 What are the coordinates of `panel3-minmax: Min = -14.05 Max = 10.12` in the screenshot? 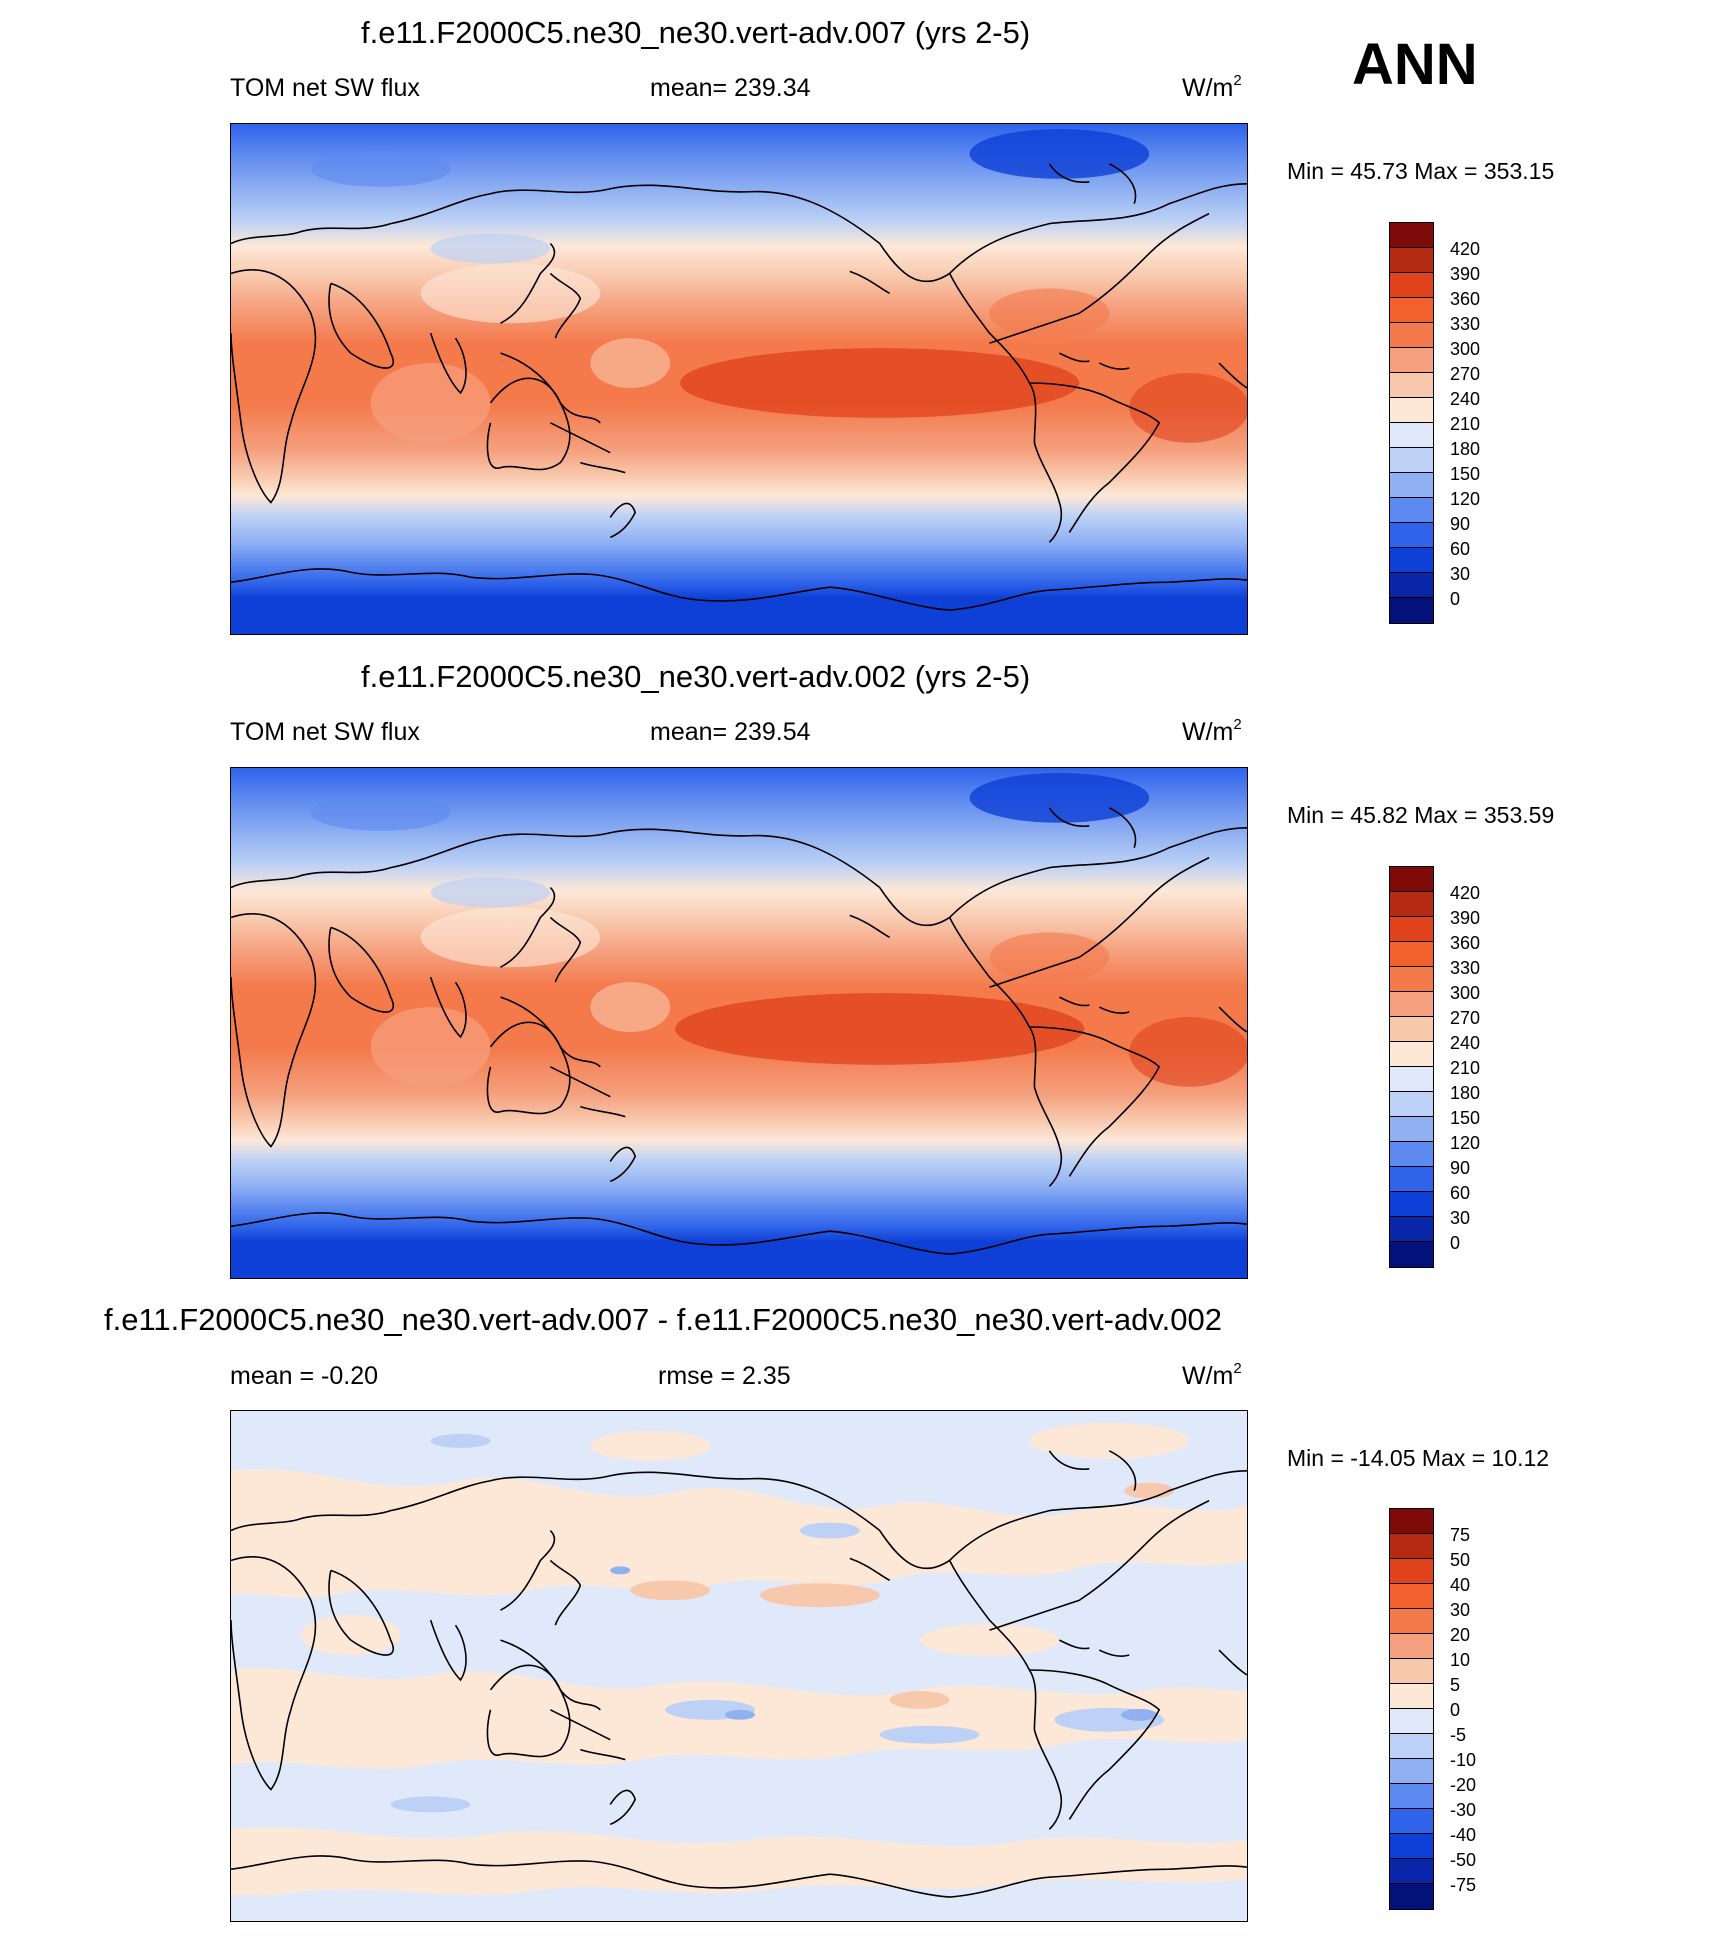 It's located at (1418, 1458).